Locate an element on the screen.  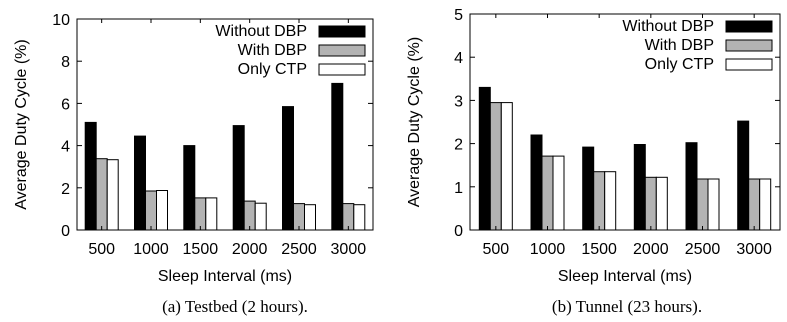
figure-caption: (a) Testbed (2 hours). is located at coordinates (235, 306).